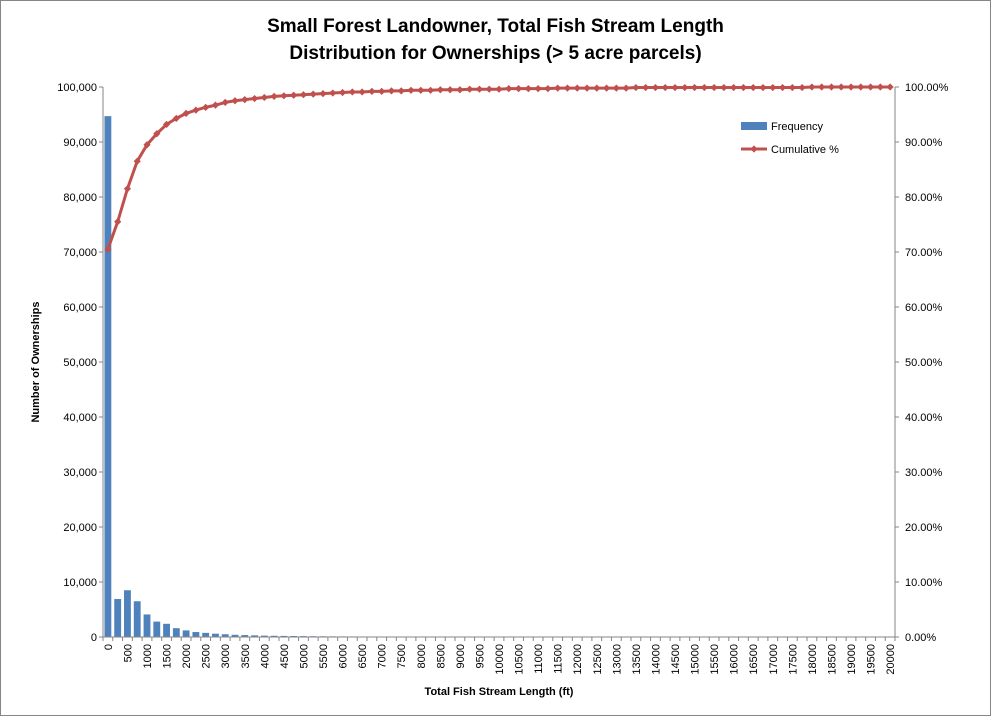  I want to click on x-tick-label: 17000, so click(774, 659).